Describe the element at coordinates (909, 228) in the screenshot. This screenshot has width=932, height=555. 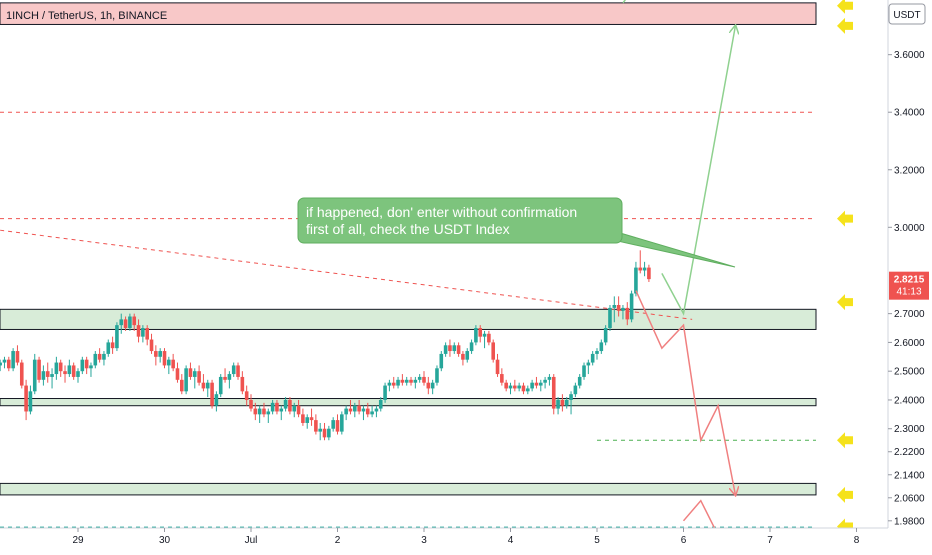
I see `price-tick-label-3: 3.0000` at that location.